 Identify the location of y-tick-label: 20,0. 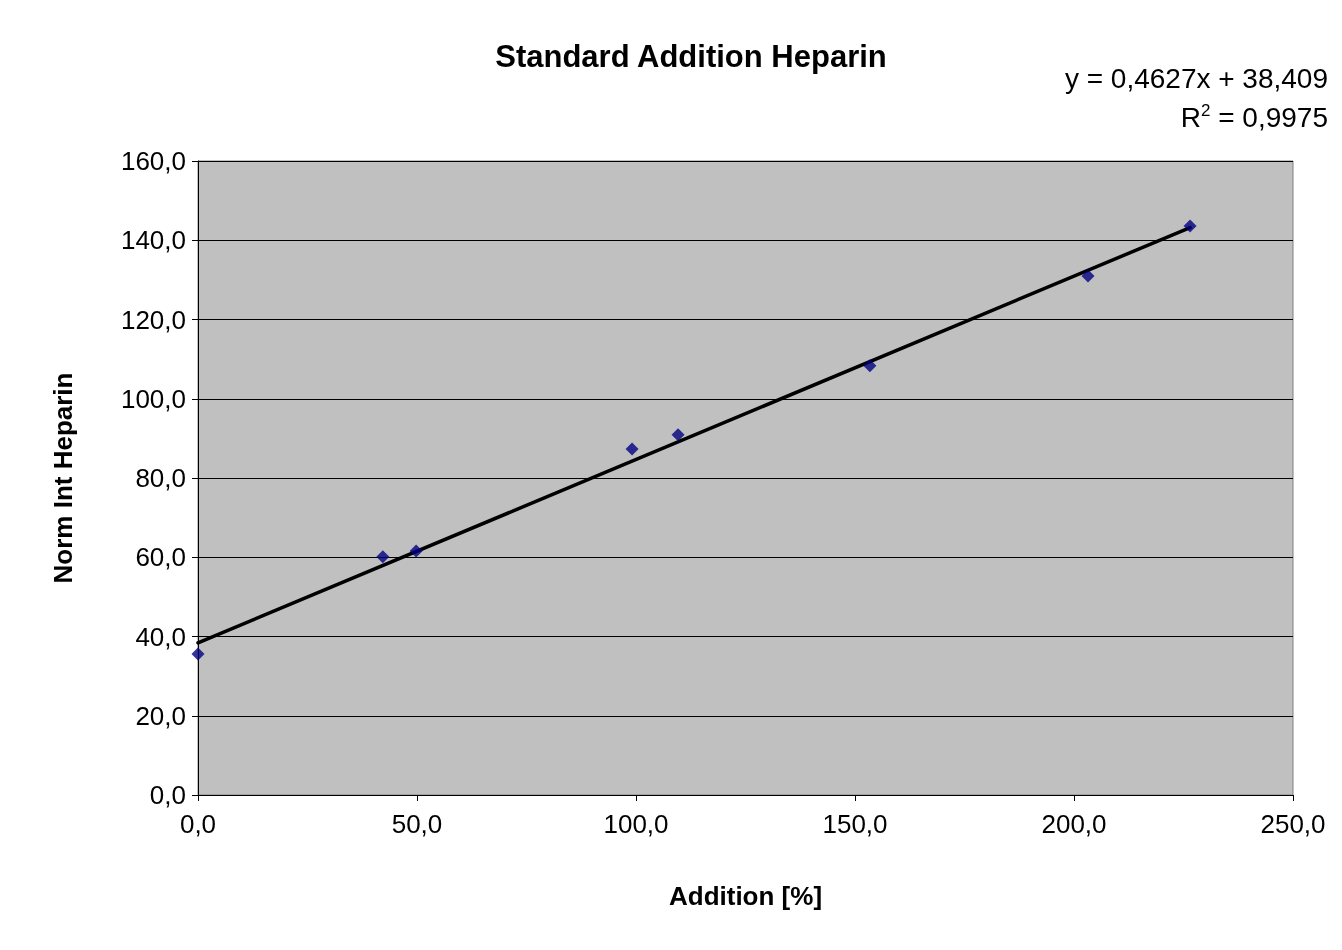
(160, 715).